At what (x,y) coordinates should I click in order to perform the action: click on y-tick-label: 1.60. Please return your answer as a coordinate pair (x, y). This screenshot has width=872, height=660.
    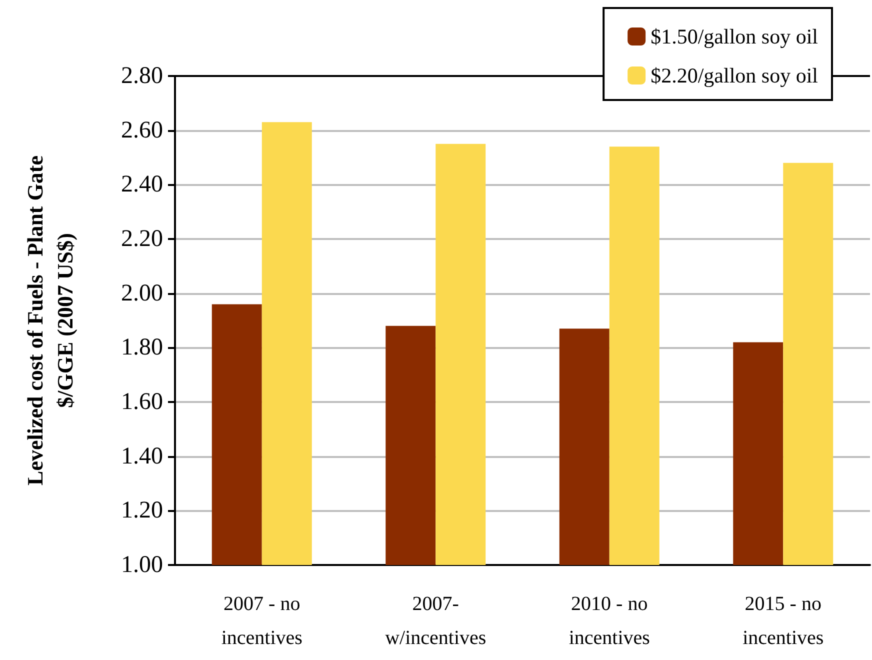
    Looking at the image, I should click on (142, 402).